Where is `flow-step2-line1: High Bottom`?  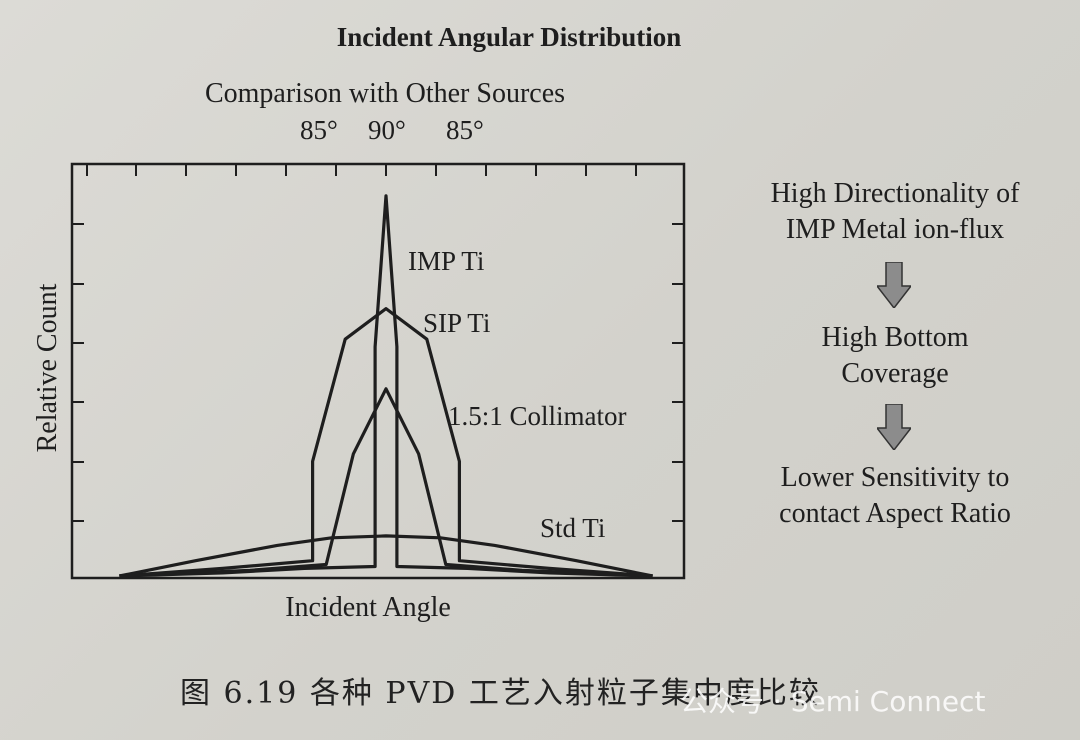 flow-step2-line1: High Bottom is located at coordinates (895, 337).